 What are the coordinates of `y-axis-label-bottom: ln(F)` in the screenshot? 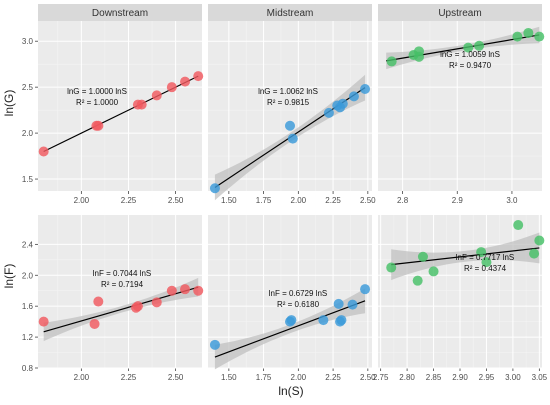 It's located at (9, 276).